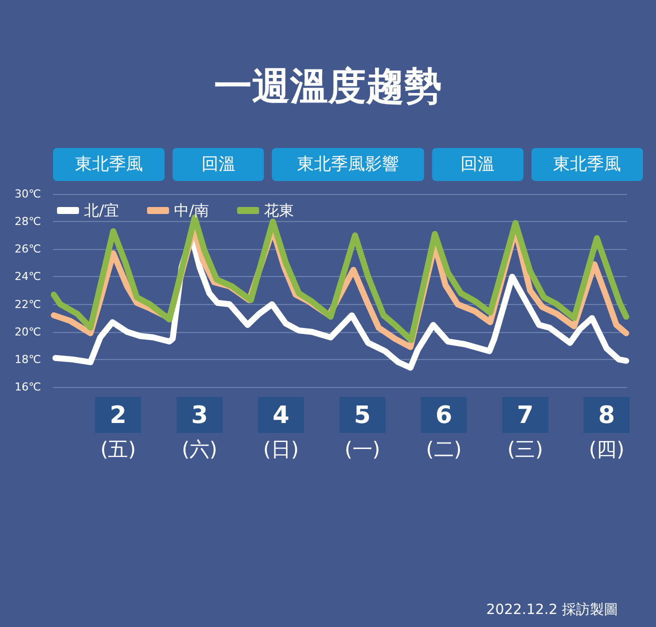 The image size is (656, 627). What do you see at coordinates (362, 431) in the screenshot?
I see `x-tick-label: 5 (一)` at bounding box center [362, 431].